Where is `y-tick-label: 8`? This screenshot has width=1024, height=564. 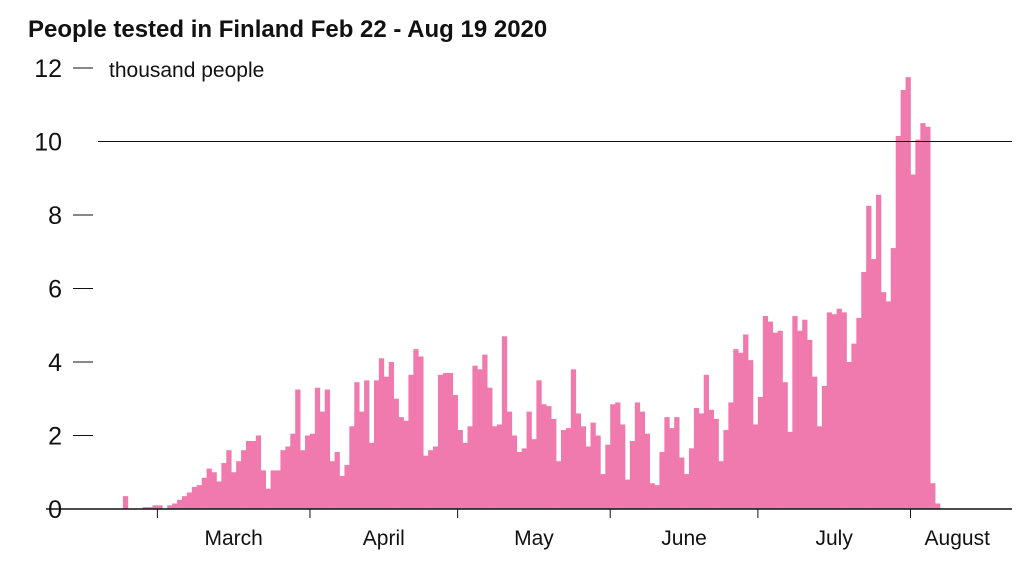 y-tick-label: 8 is located at coordinates (55, 216).